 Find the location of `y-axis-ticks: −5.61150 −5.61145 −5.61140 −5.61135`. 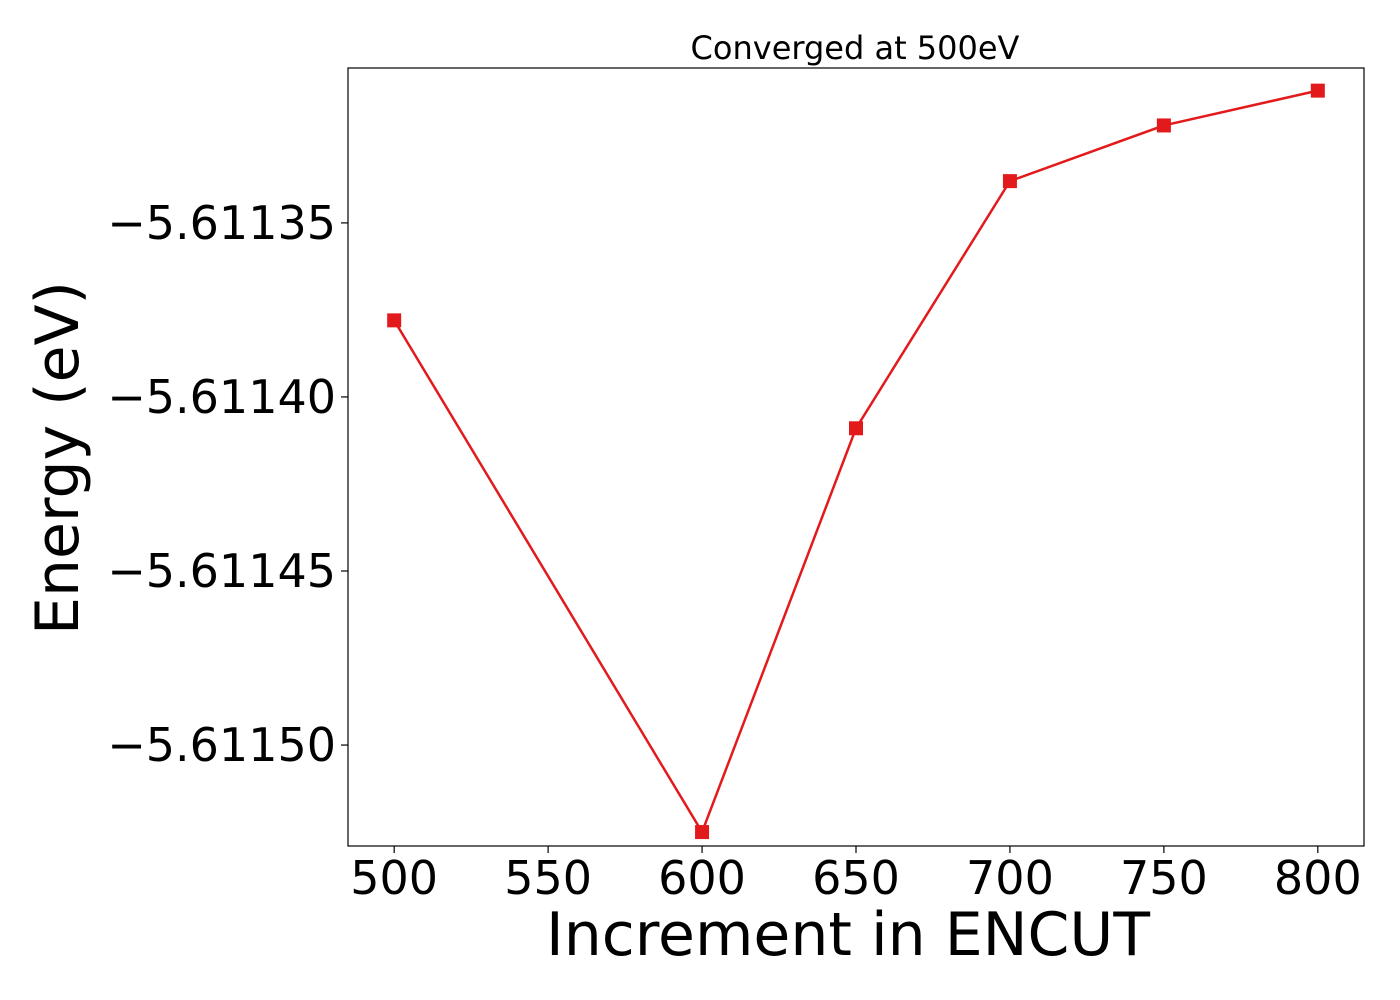

y-axis-ticks: −5.61150 −5.61145 −5.61140 −5.61135 is located at coordinates (227, 484).